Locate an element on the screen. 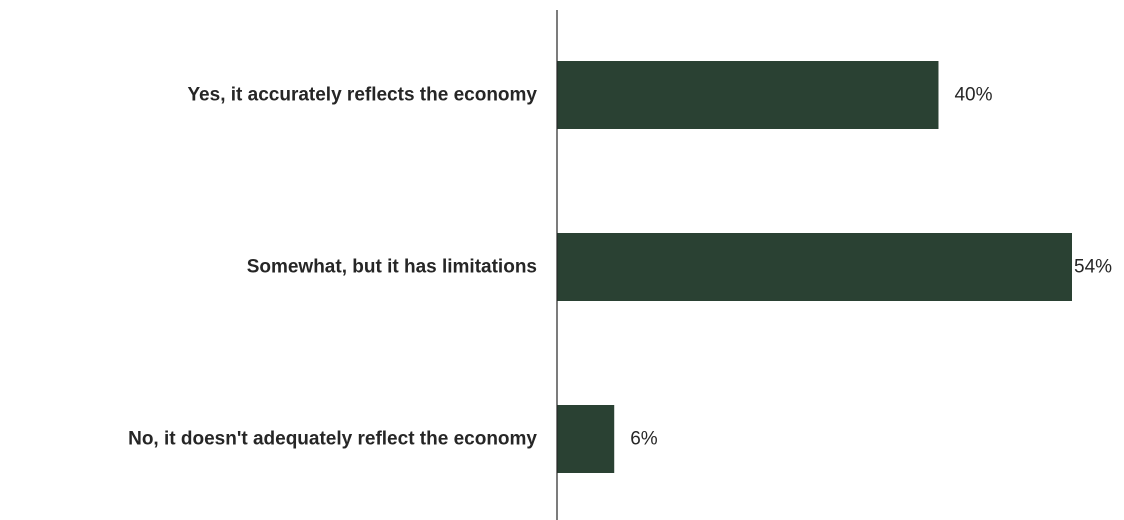  value-label-1: 40% is located at coordinates (973, 95).